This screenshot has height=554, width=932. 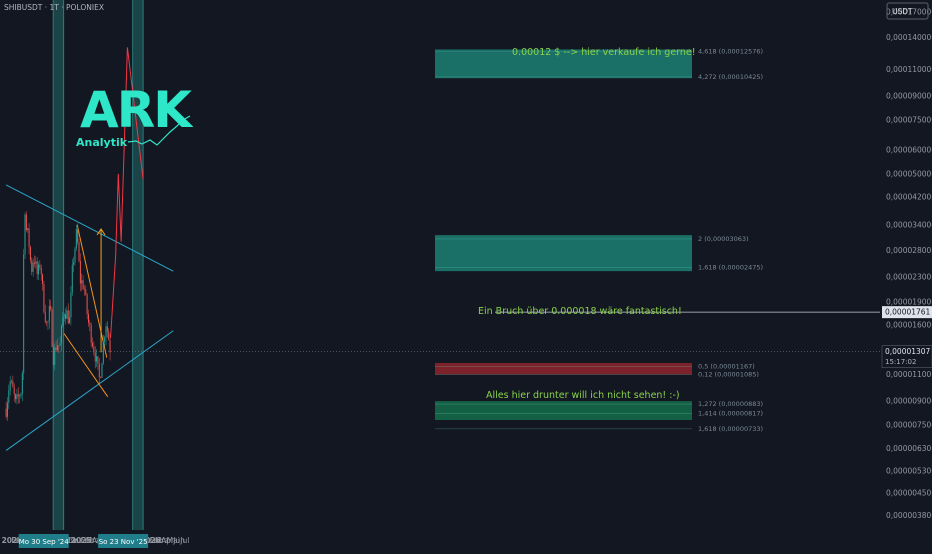 I want to click on fib-level-label: 1,272 (0,00000883), so click(x=730, y=404).